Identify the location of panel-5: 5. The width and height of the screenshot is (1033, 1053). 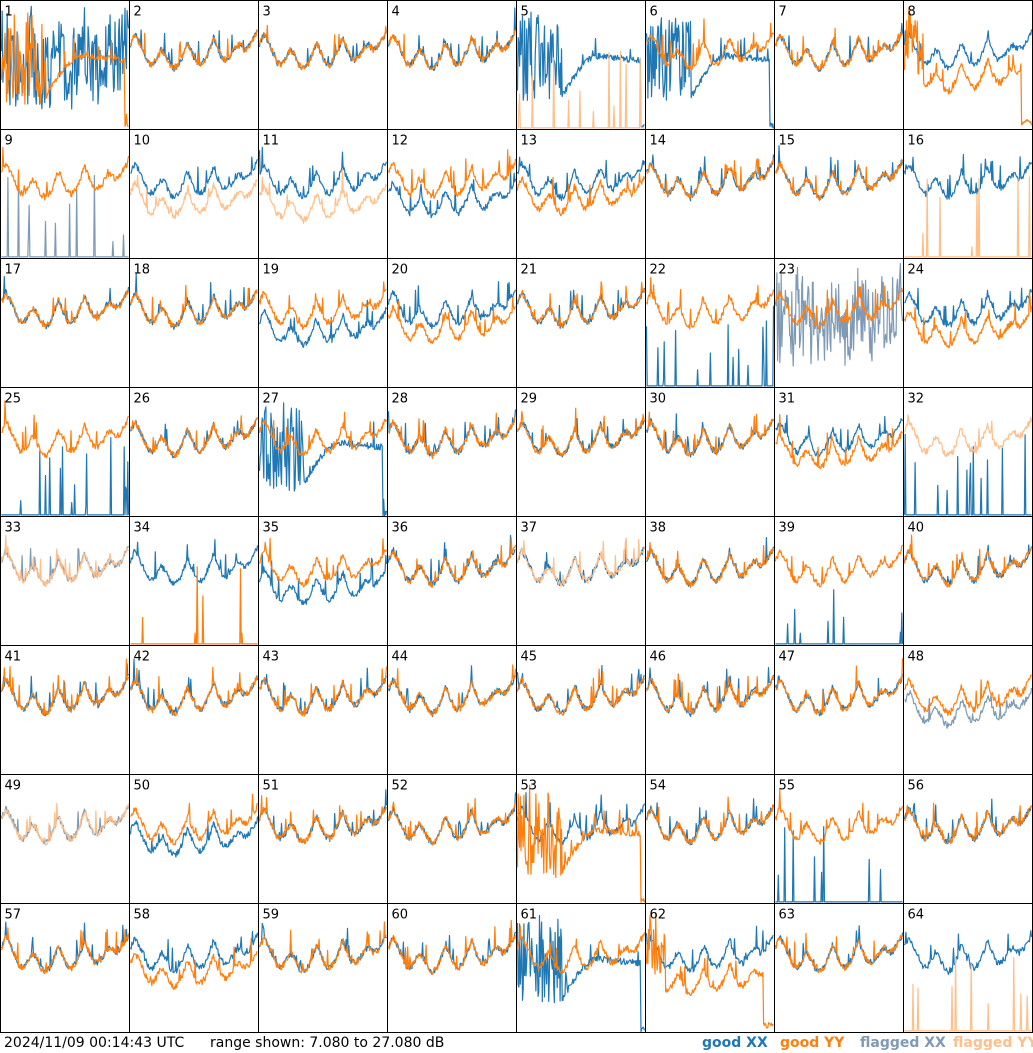
(581, 65).